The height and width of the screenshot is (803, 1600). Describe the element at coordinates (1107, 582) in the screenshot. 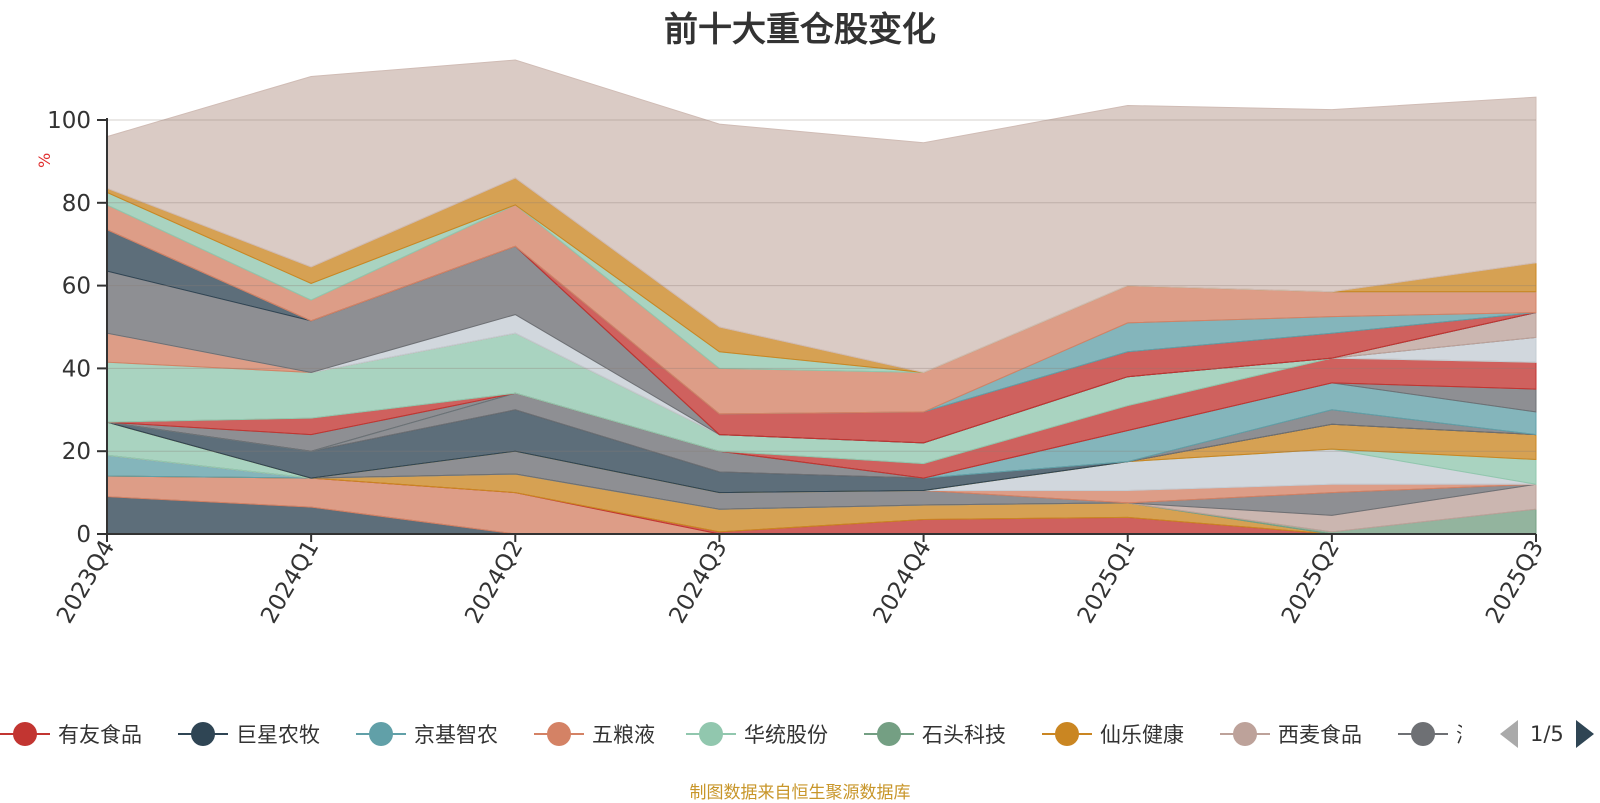

I see `x-tick-label-5: 2025Q1` at that location.